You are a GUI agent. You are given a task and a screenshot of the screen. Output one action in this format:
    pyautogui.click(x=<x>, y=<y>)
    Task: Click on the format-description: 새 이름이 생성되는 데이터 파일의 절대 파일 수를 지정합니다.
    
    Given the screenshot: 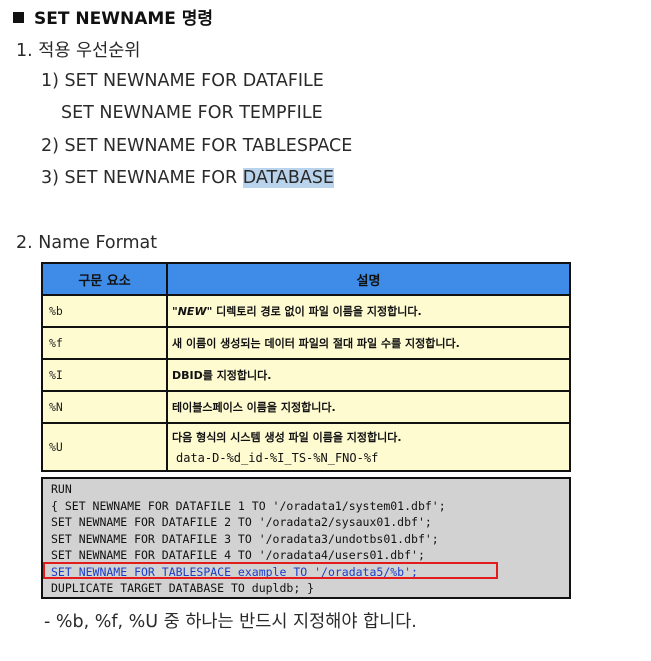 What is the action you would take?
    pyautogui.click(x=368, y=343)
    